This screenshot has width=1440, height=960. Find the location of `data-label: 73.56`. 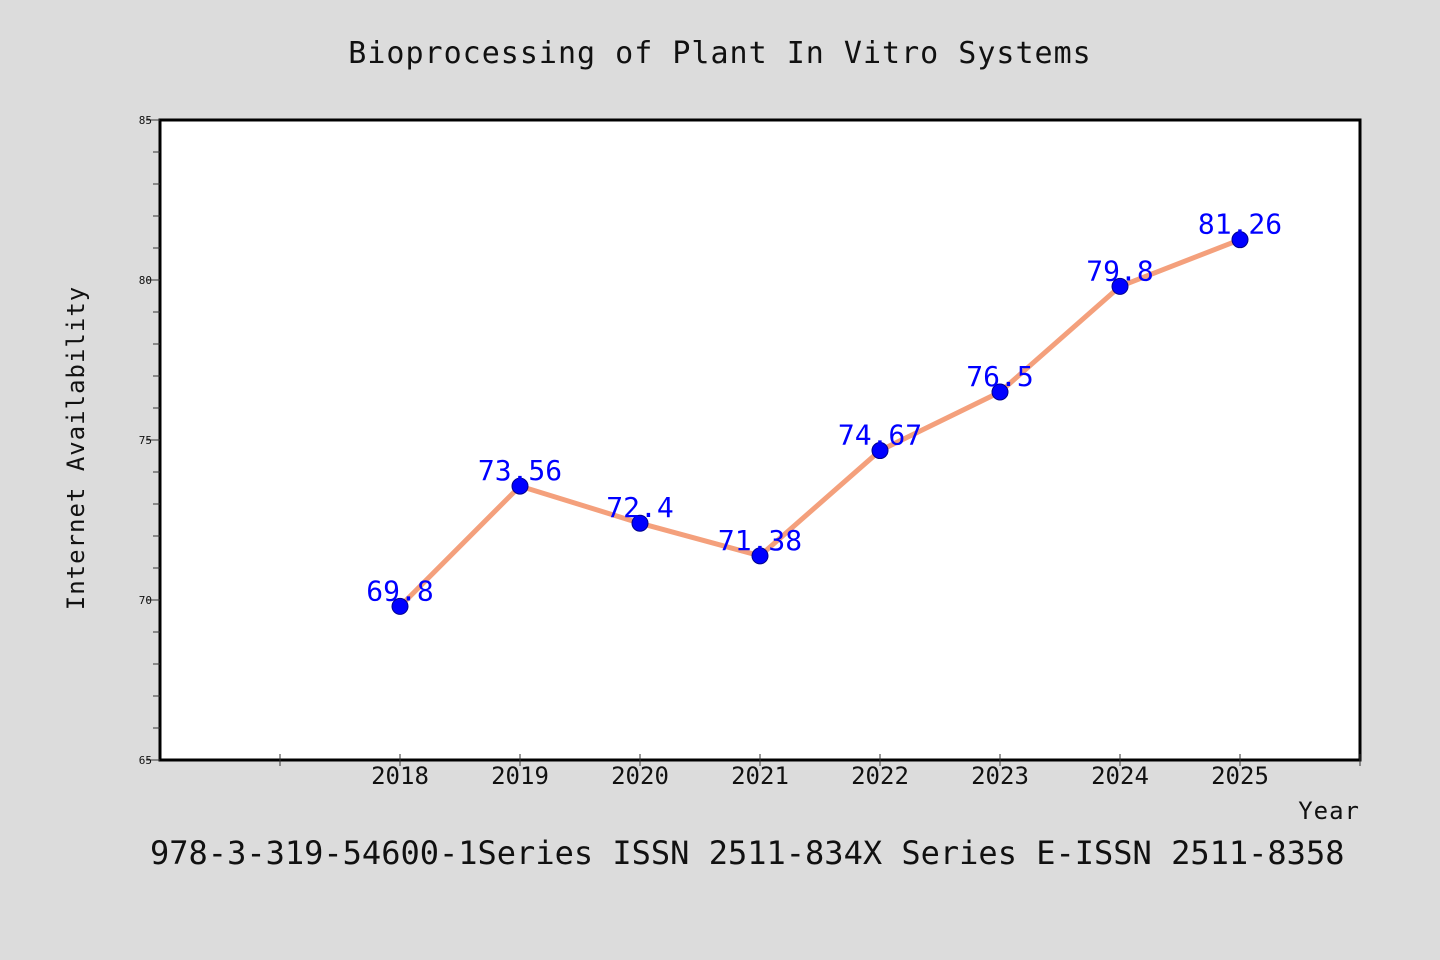

data-label: 73.56 is located at coordinates (520, 470).